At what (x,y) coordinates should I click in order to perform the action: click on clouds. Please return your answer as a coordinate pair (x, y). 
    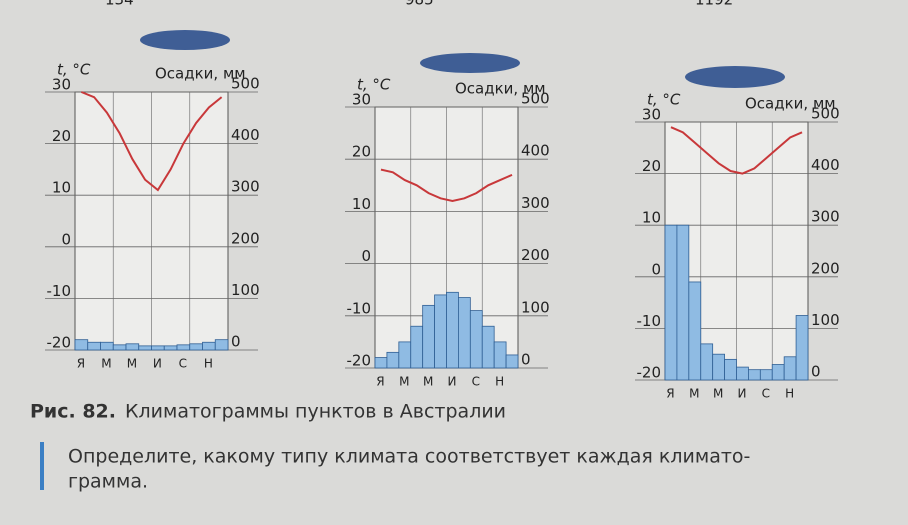
    Looking at the image, I should click on (462, 59).